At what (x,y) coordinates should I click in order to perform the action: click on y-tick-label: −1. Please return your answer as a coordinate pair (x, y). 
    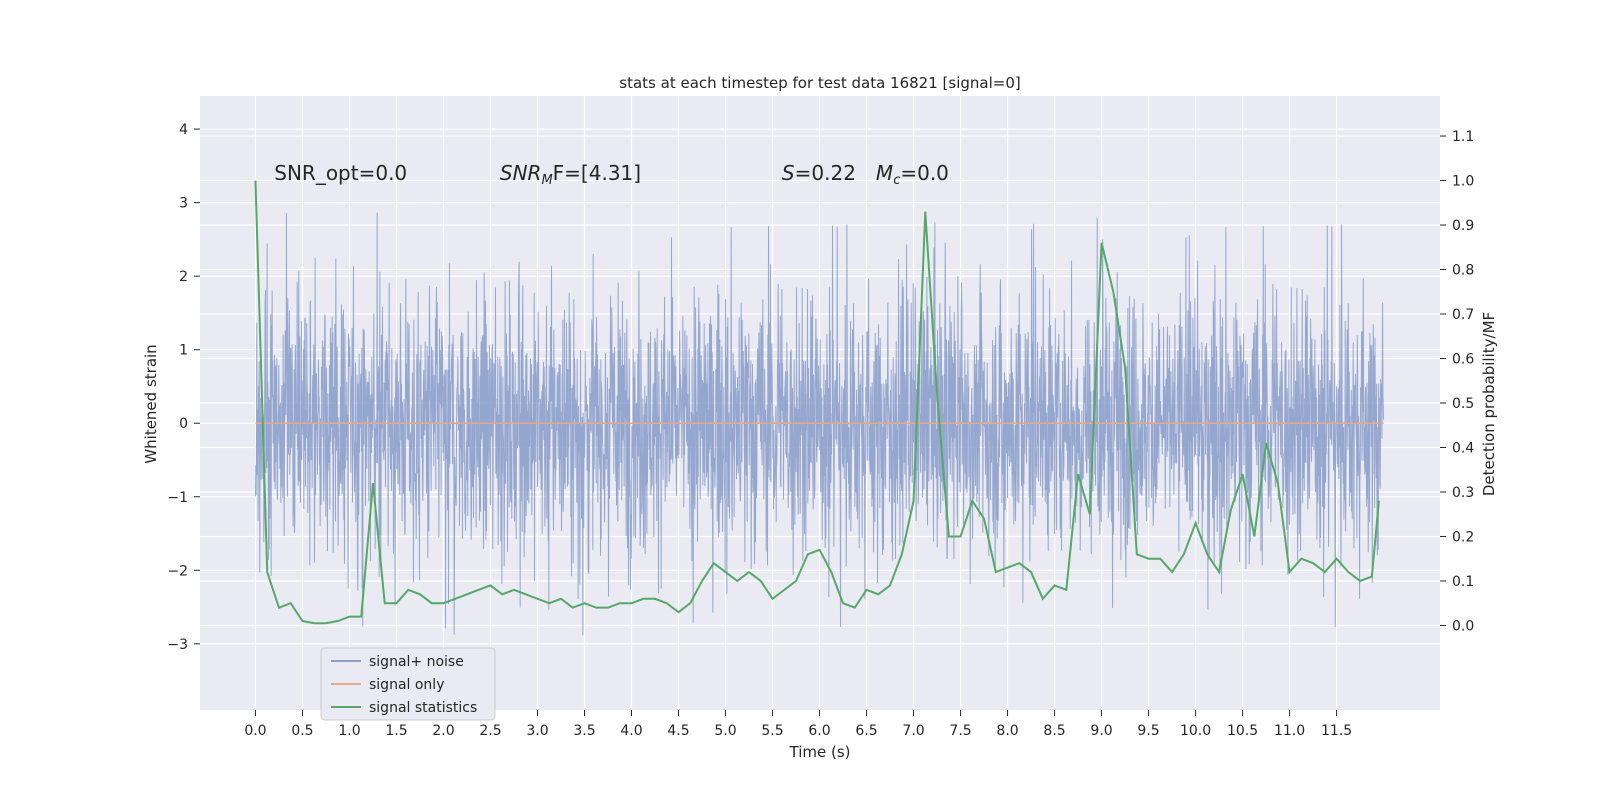
    Looking at the image, I should click on (177, 498).